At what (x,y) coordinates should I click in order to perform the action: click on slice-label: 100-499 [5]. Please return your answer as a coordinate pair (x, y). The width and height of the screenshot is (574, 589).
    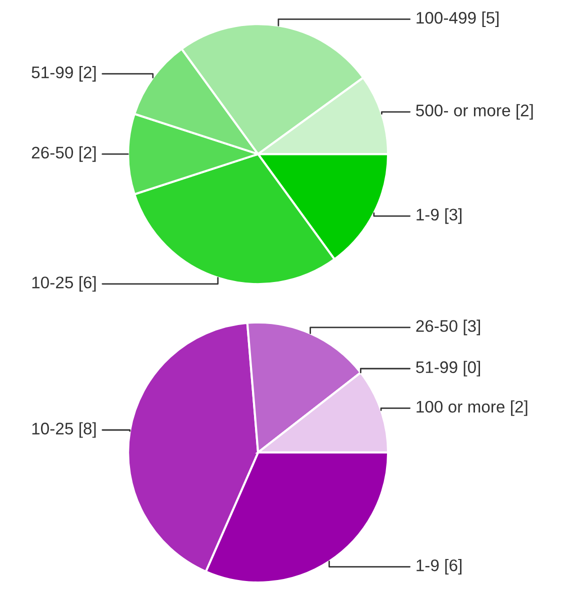
    Looking at the image, I should click on (457, 19).